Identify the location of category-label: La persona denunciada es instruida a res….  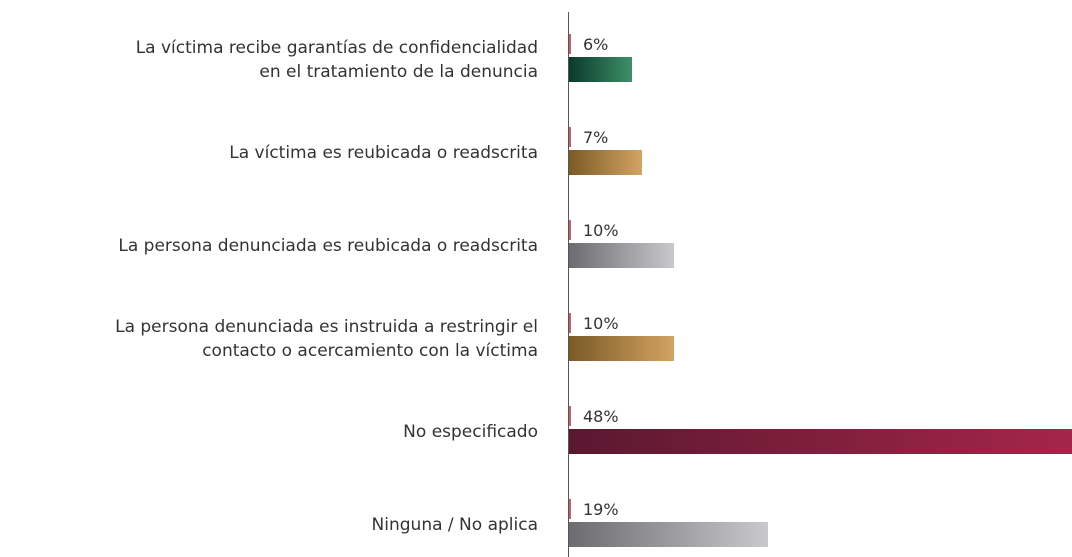
(326, 339).